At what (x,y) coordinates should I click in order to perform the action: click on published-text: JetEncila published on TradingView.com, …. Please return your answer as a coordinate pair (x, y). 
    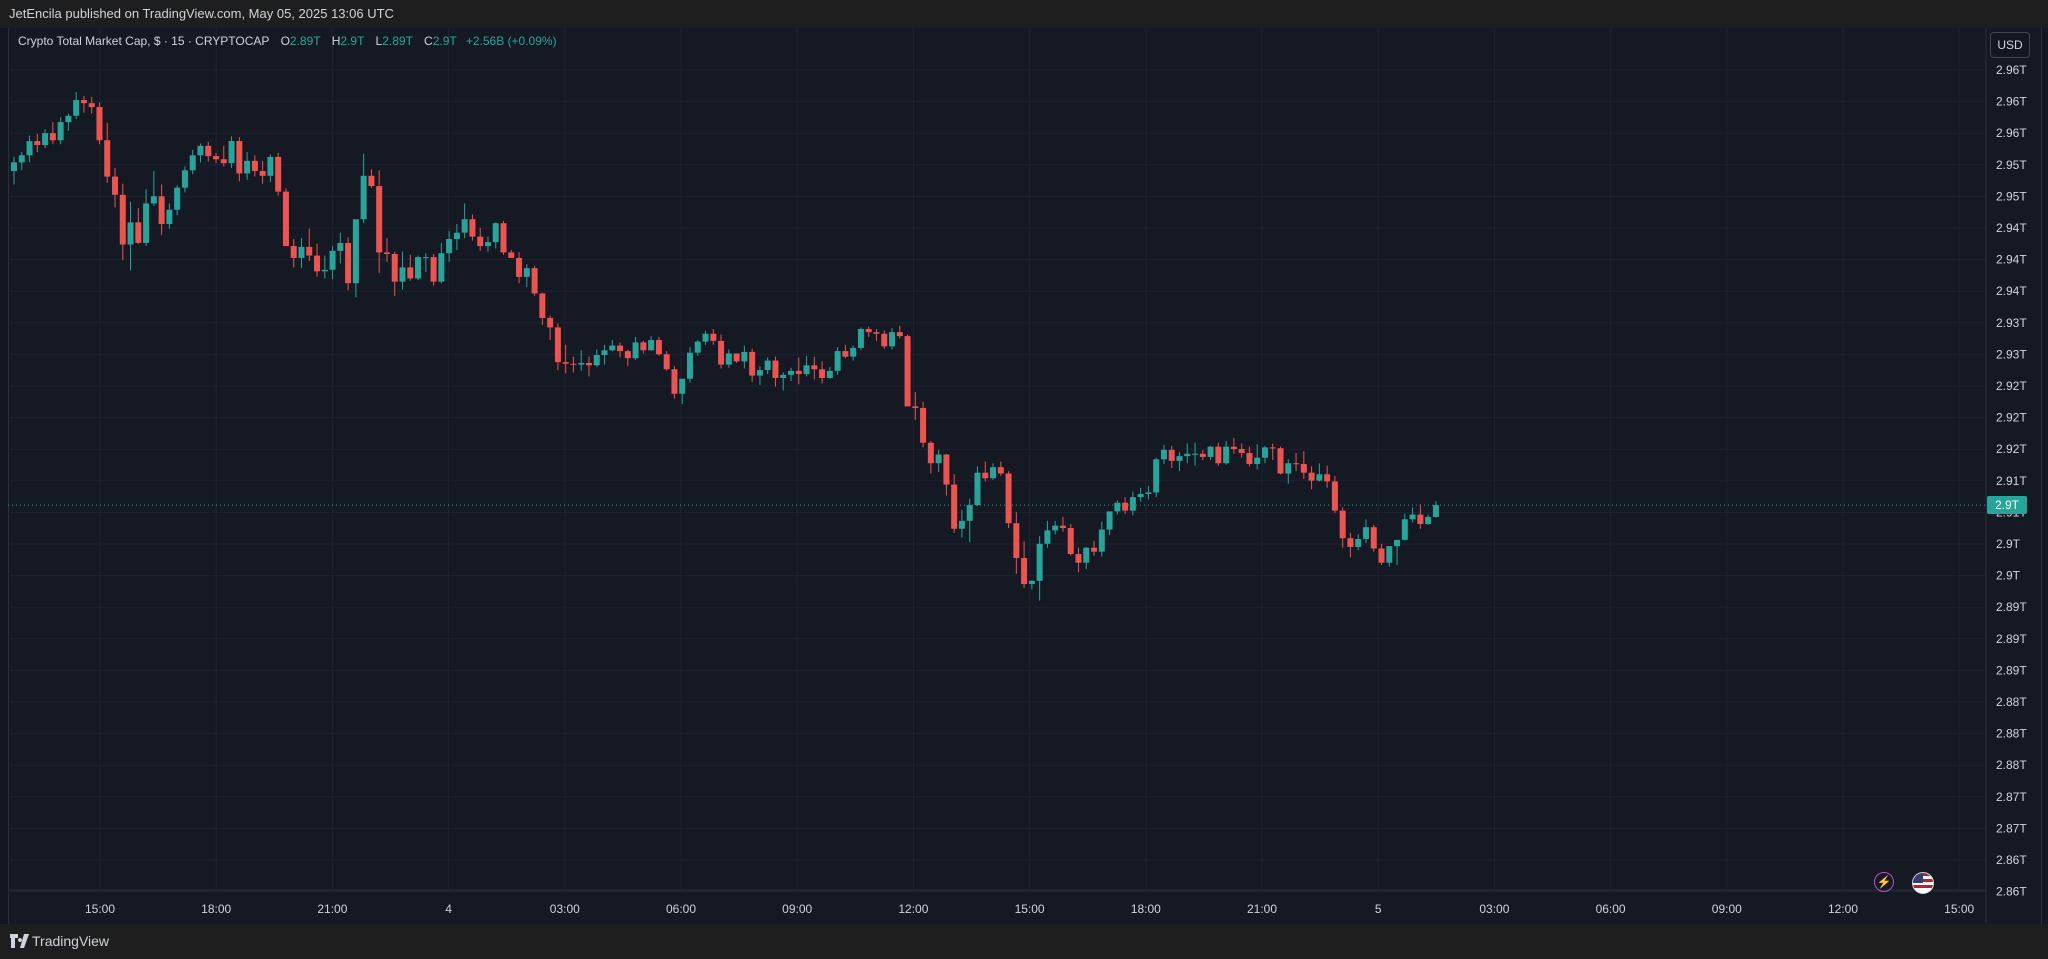
    Looking at the image, I should click on (201, 13).